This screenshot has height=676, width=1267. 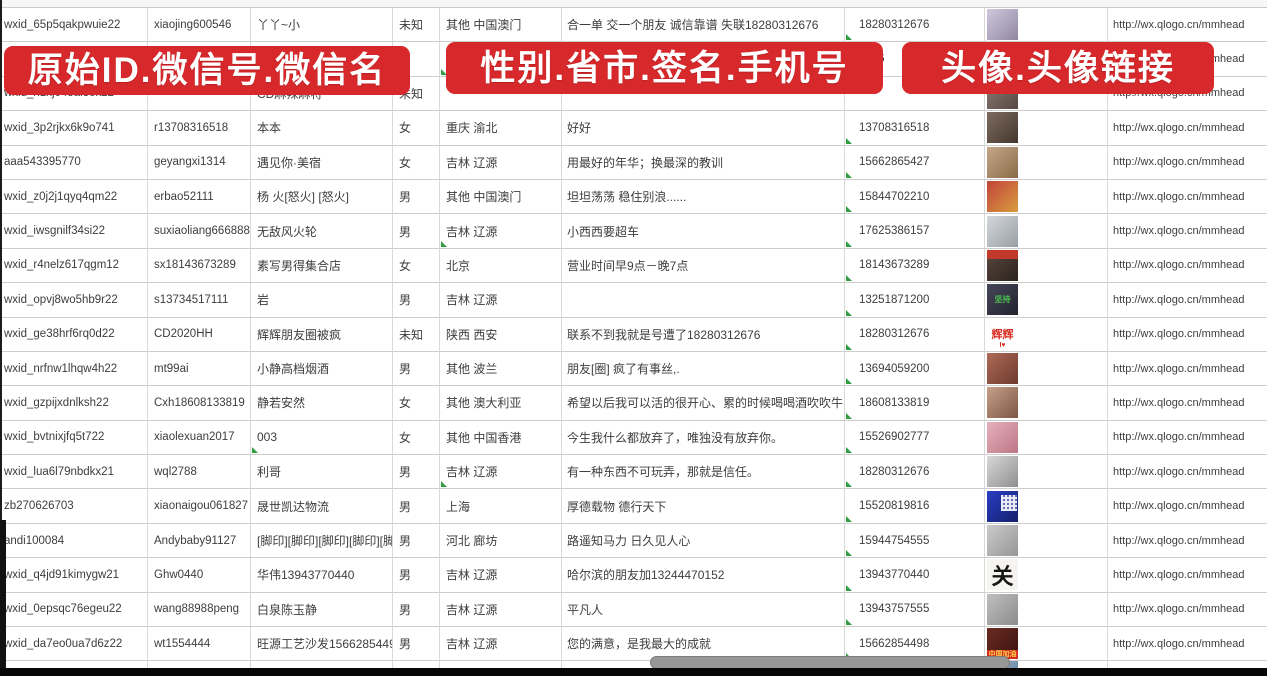 What do you see at coordinates (199, 300) in the screenshot?
I see `cell-wechat-id: s13734517111` at bounding box center [199, 300].